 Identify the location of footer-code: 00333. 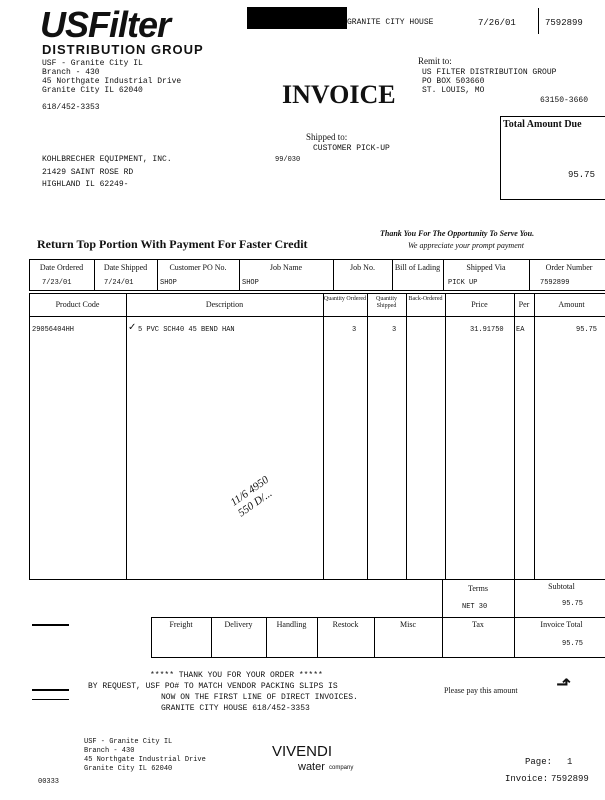
(49, 782).